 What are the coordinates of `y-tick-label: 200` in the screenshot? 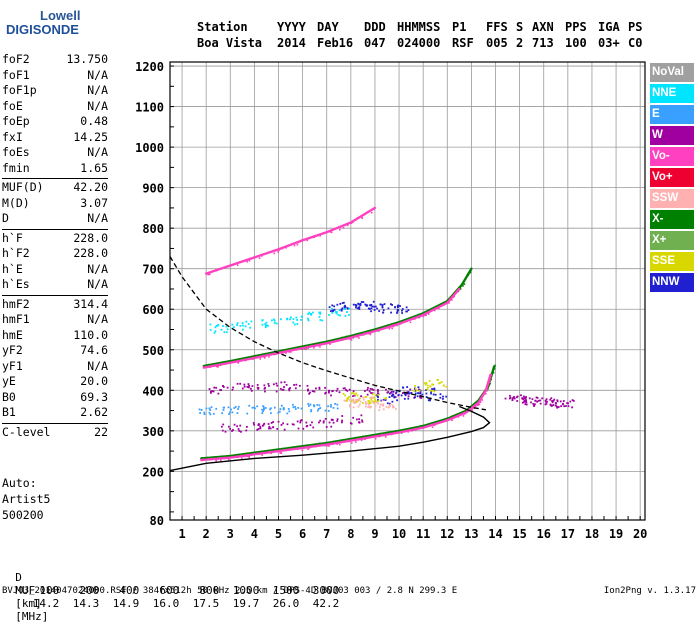 It's located at (153, 472).